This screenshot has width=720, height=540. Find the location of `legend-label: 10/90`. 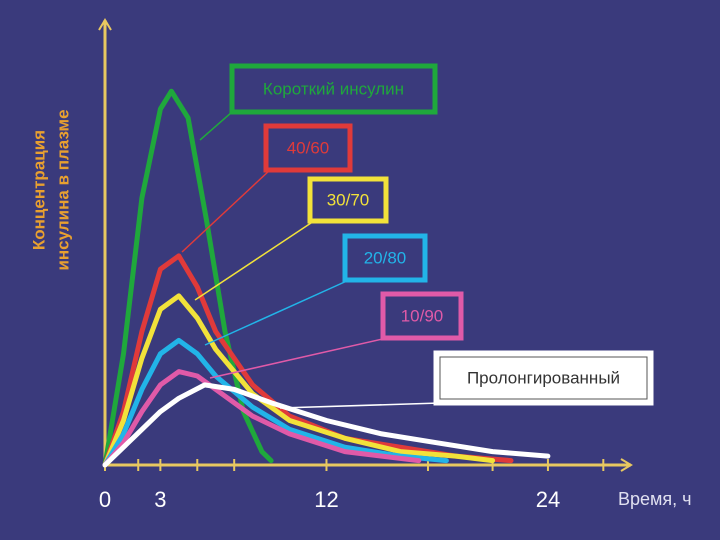

legend-label: 10/90 is located at coordinates (422, 315).